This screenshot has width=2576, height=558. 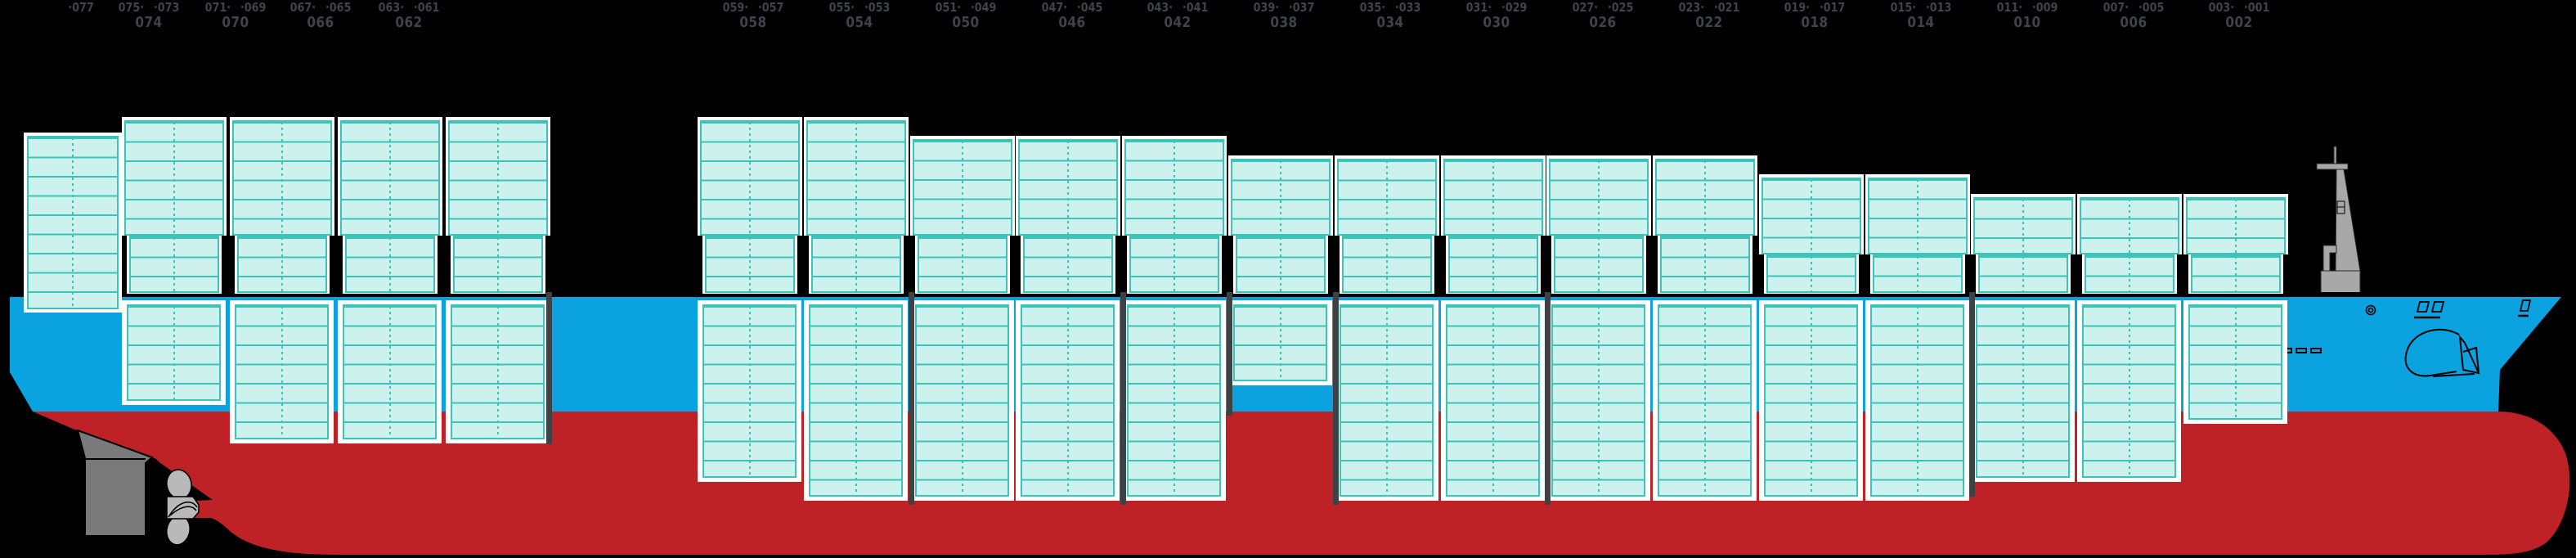 What do you see at coordinates (1174, 188) in the screenshot?
I see `stack-above-wide-042-bay-divider` at bounding box center [1174, 188].